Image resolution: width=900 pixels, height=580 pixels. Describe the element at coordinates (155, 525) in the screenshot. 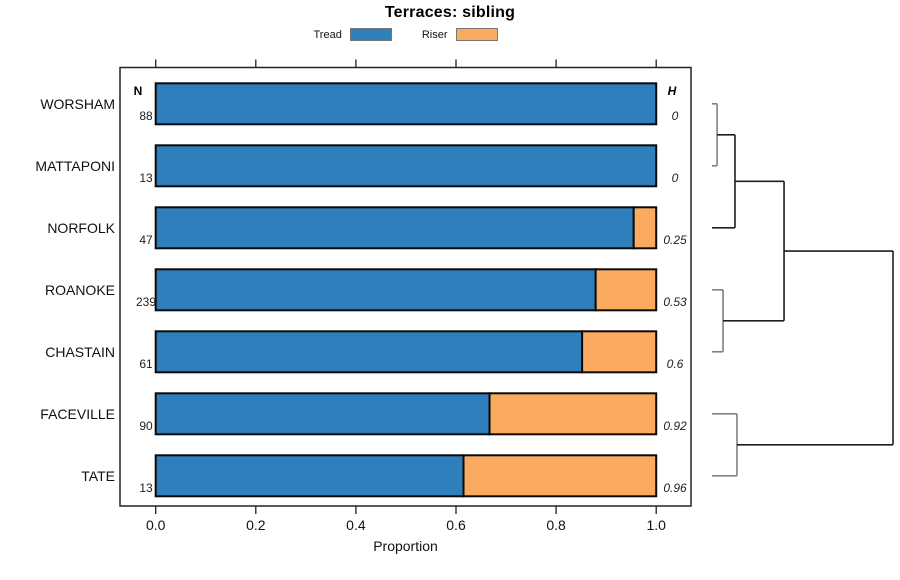

I see `x-axis-tick-label-0.0: 0.0` at that location.